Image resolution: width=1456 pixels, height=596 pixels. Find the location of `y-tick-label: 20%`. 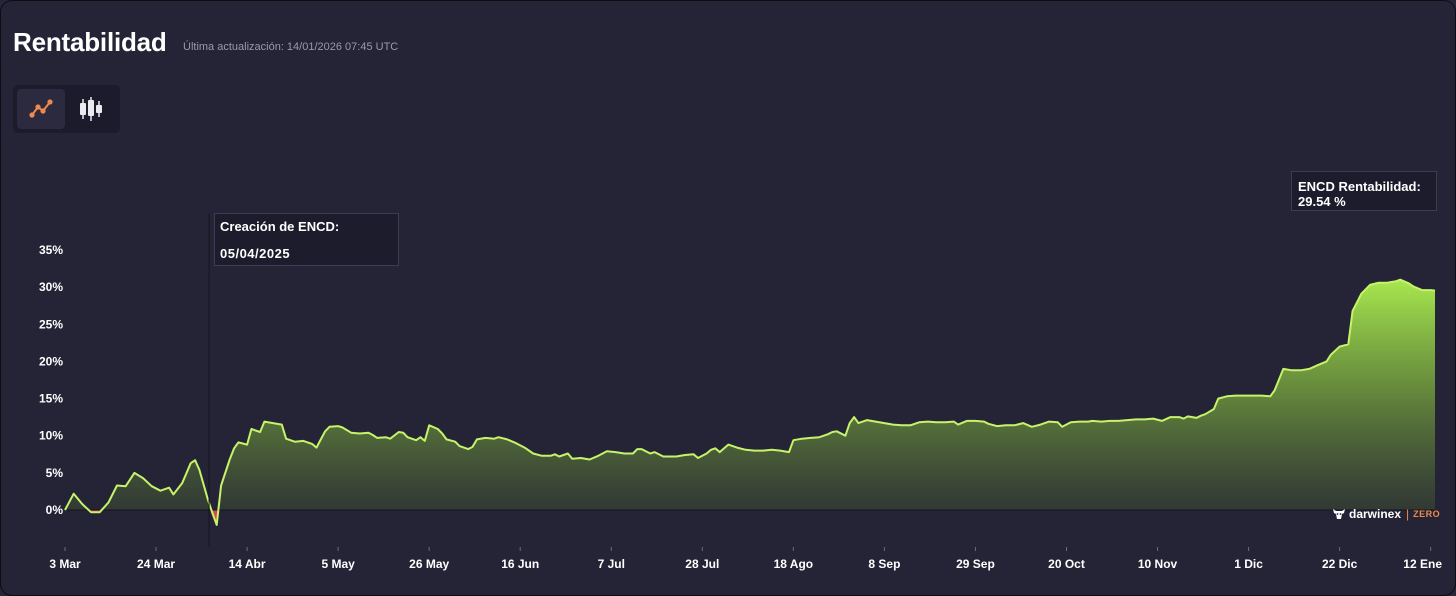

y-tick-label: 20% is located at coordinates (51, 361).